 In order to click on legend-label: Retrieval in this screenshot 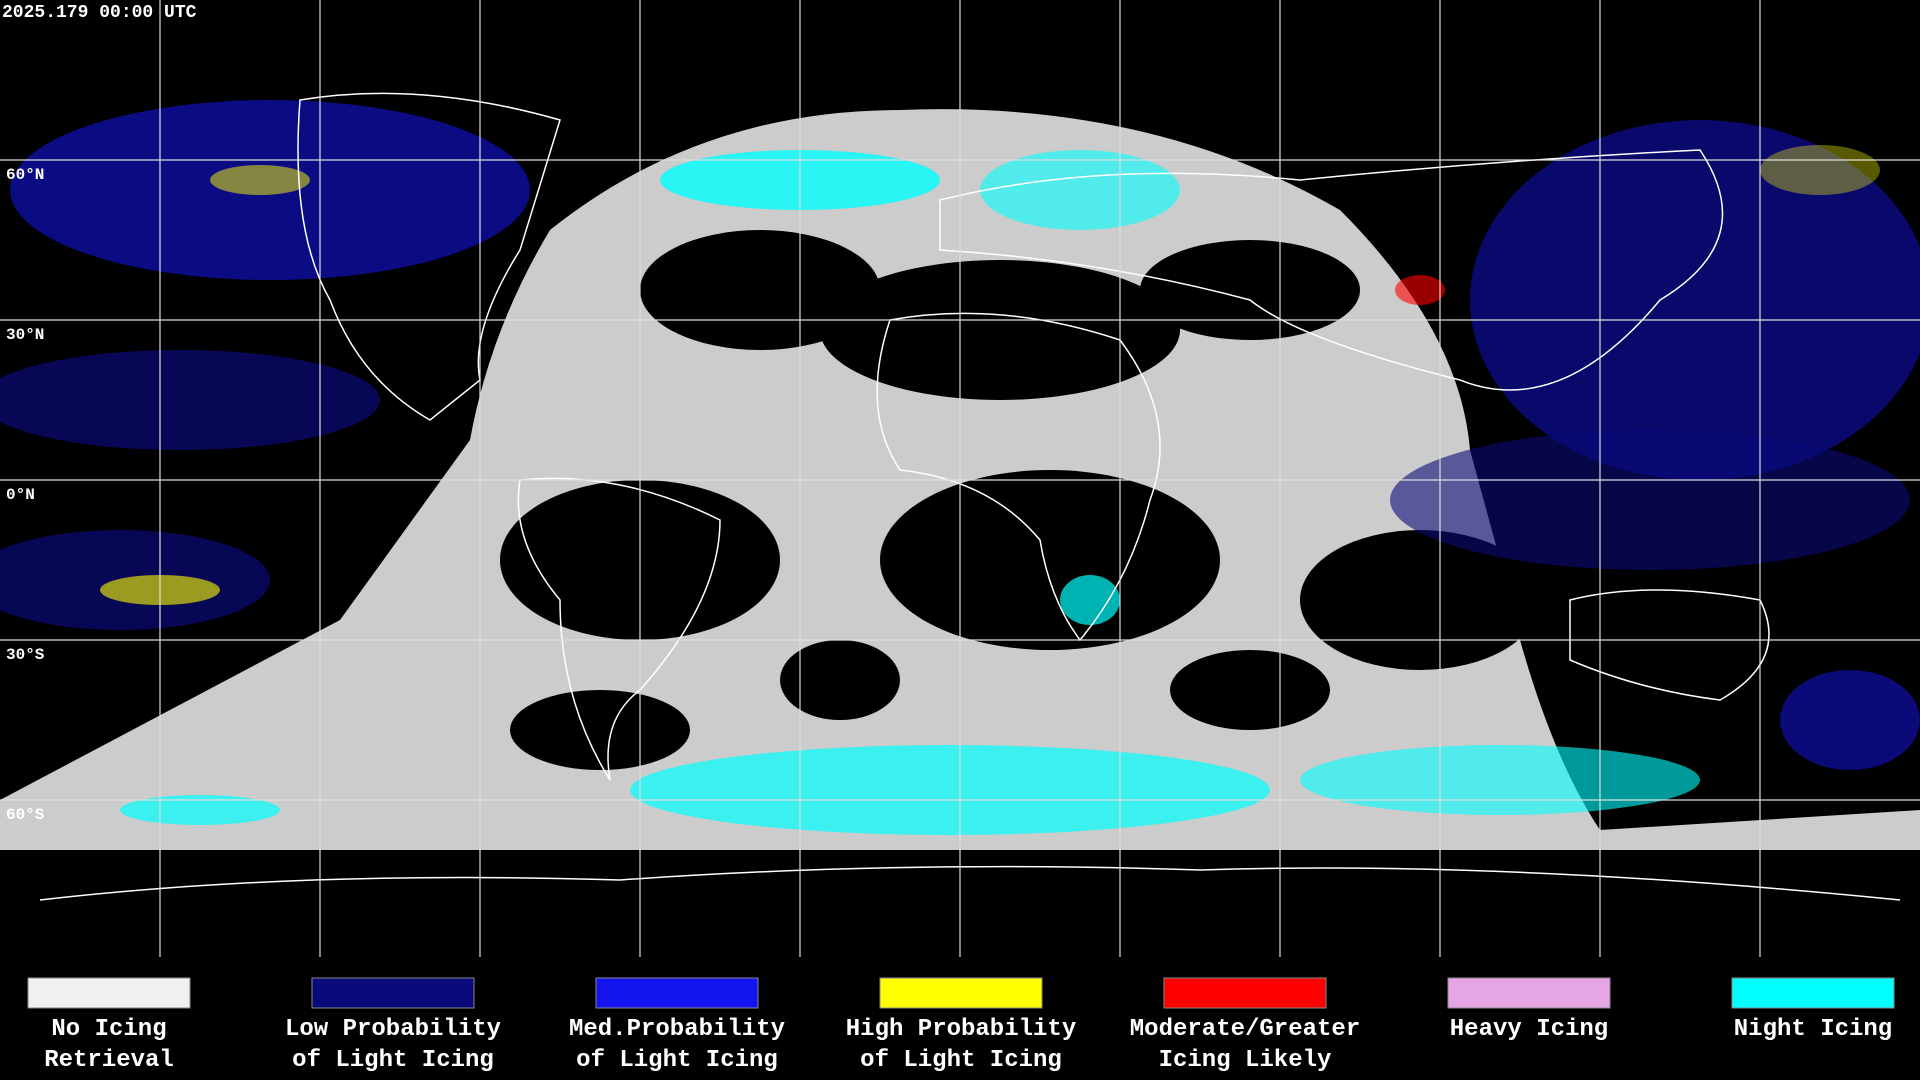, I will do `click(109, 1060)`.